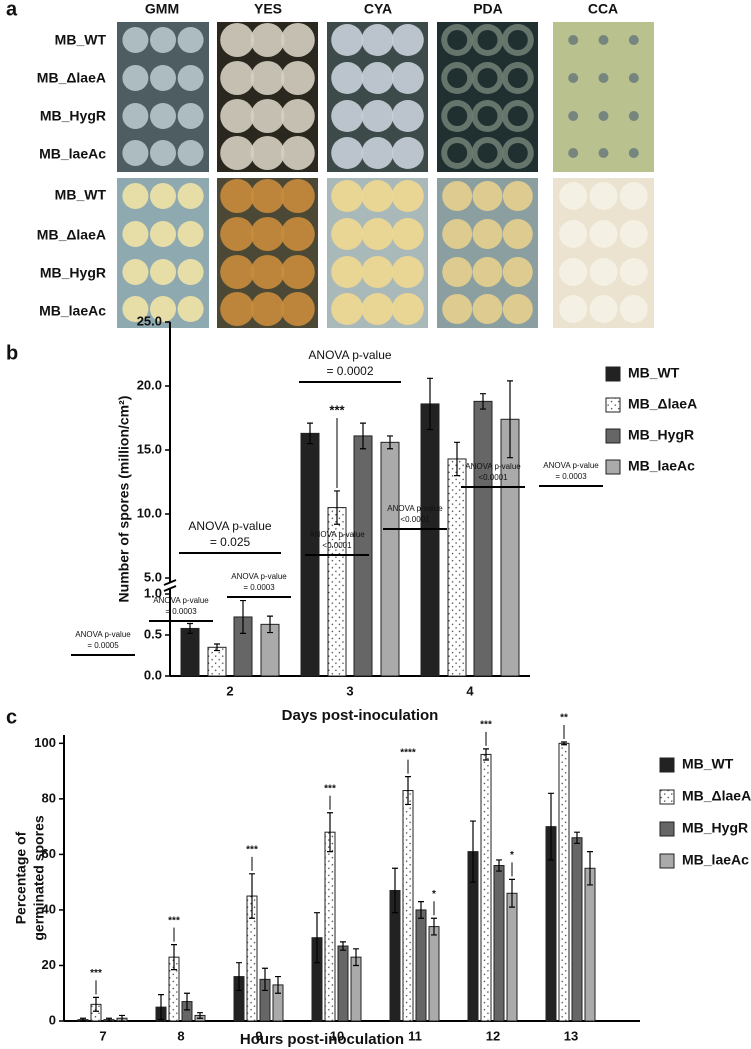  What do you see at coordinates (72, 311) in the screenshot?
I see `row-label: MB_laeAc` at bounding box center [72, 311].